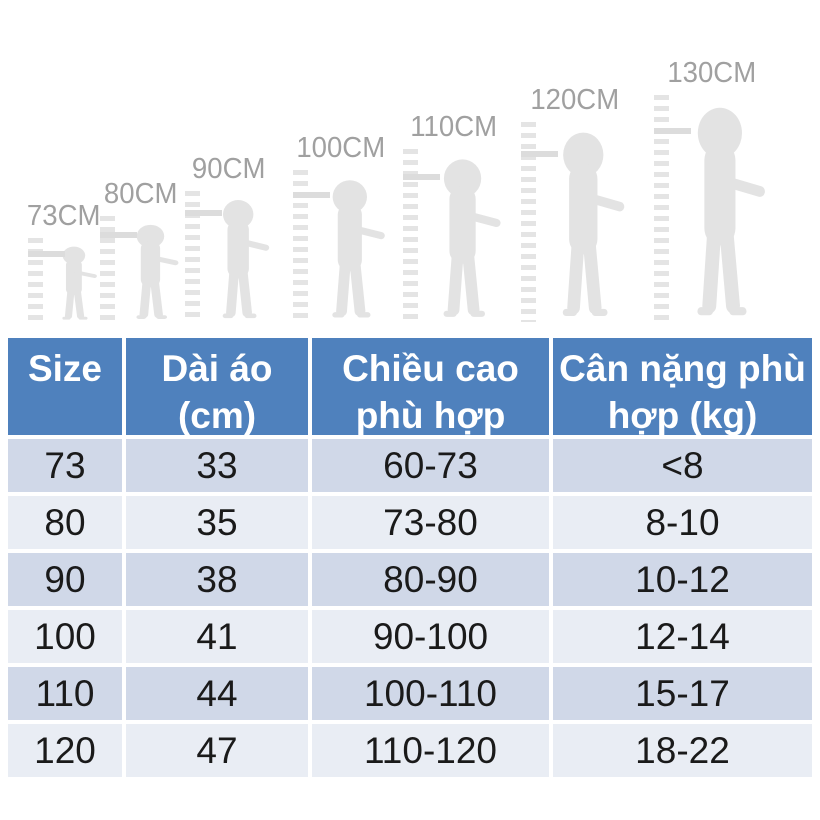 The height and width of the screenshot is (820, 820). I want to click on table-cell: 33, so click(217, 465).